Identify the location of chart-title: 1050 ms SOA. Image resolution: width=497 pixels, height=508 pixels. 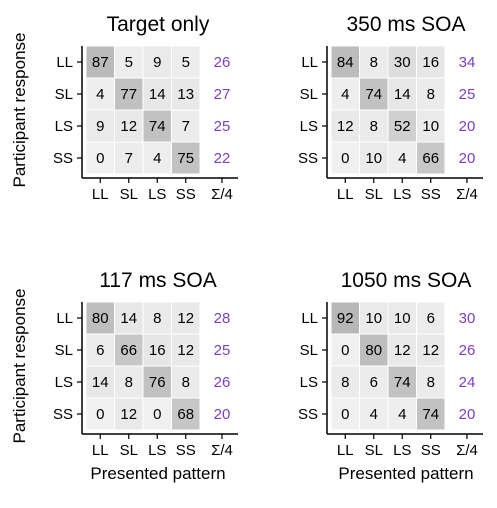
(406, 280).